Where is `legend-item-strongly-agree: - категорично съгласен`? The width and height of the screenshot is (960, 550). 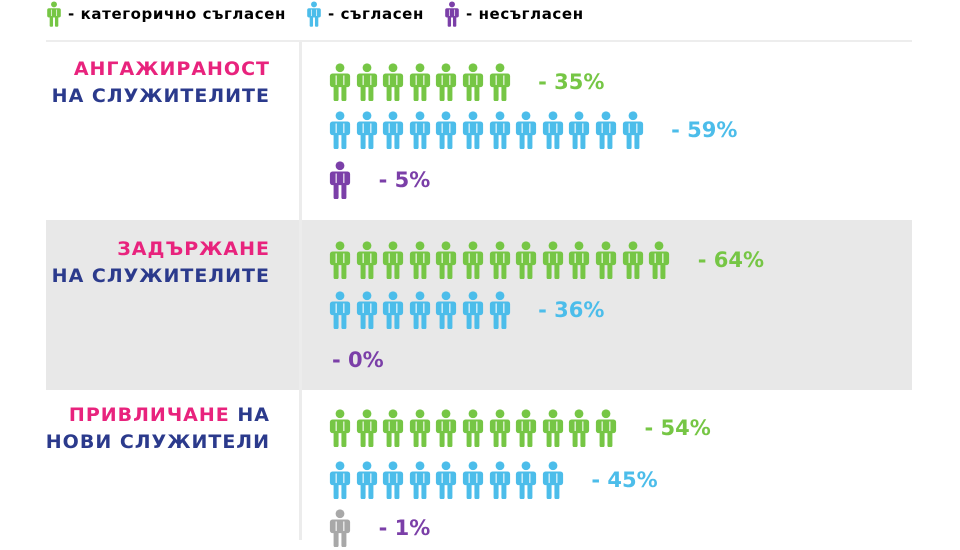 legend-item-strongly-agree: - категорично съгласен is located at coordinates (166, 14).